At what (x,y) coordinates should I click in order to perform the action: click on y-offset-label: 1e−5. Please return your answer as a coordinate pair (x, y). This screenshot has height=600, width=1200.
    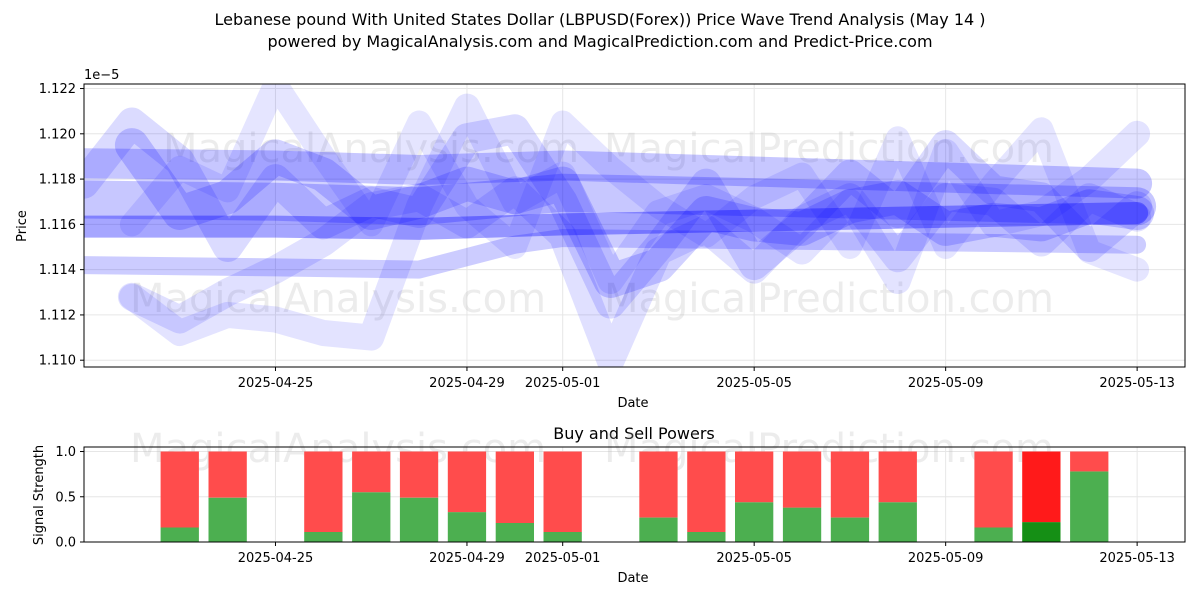
    Looking at the image, I should click on (101, 75).